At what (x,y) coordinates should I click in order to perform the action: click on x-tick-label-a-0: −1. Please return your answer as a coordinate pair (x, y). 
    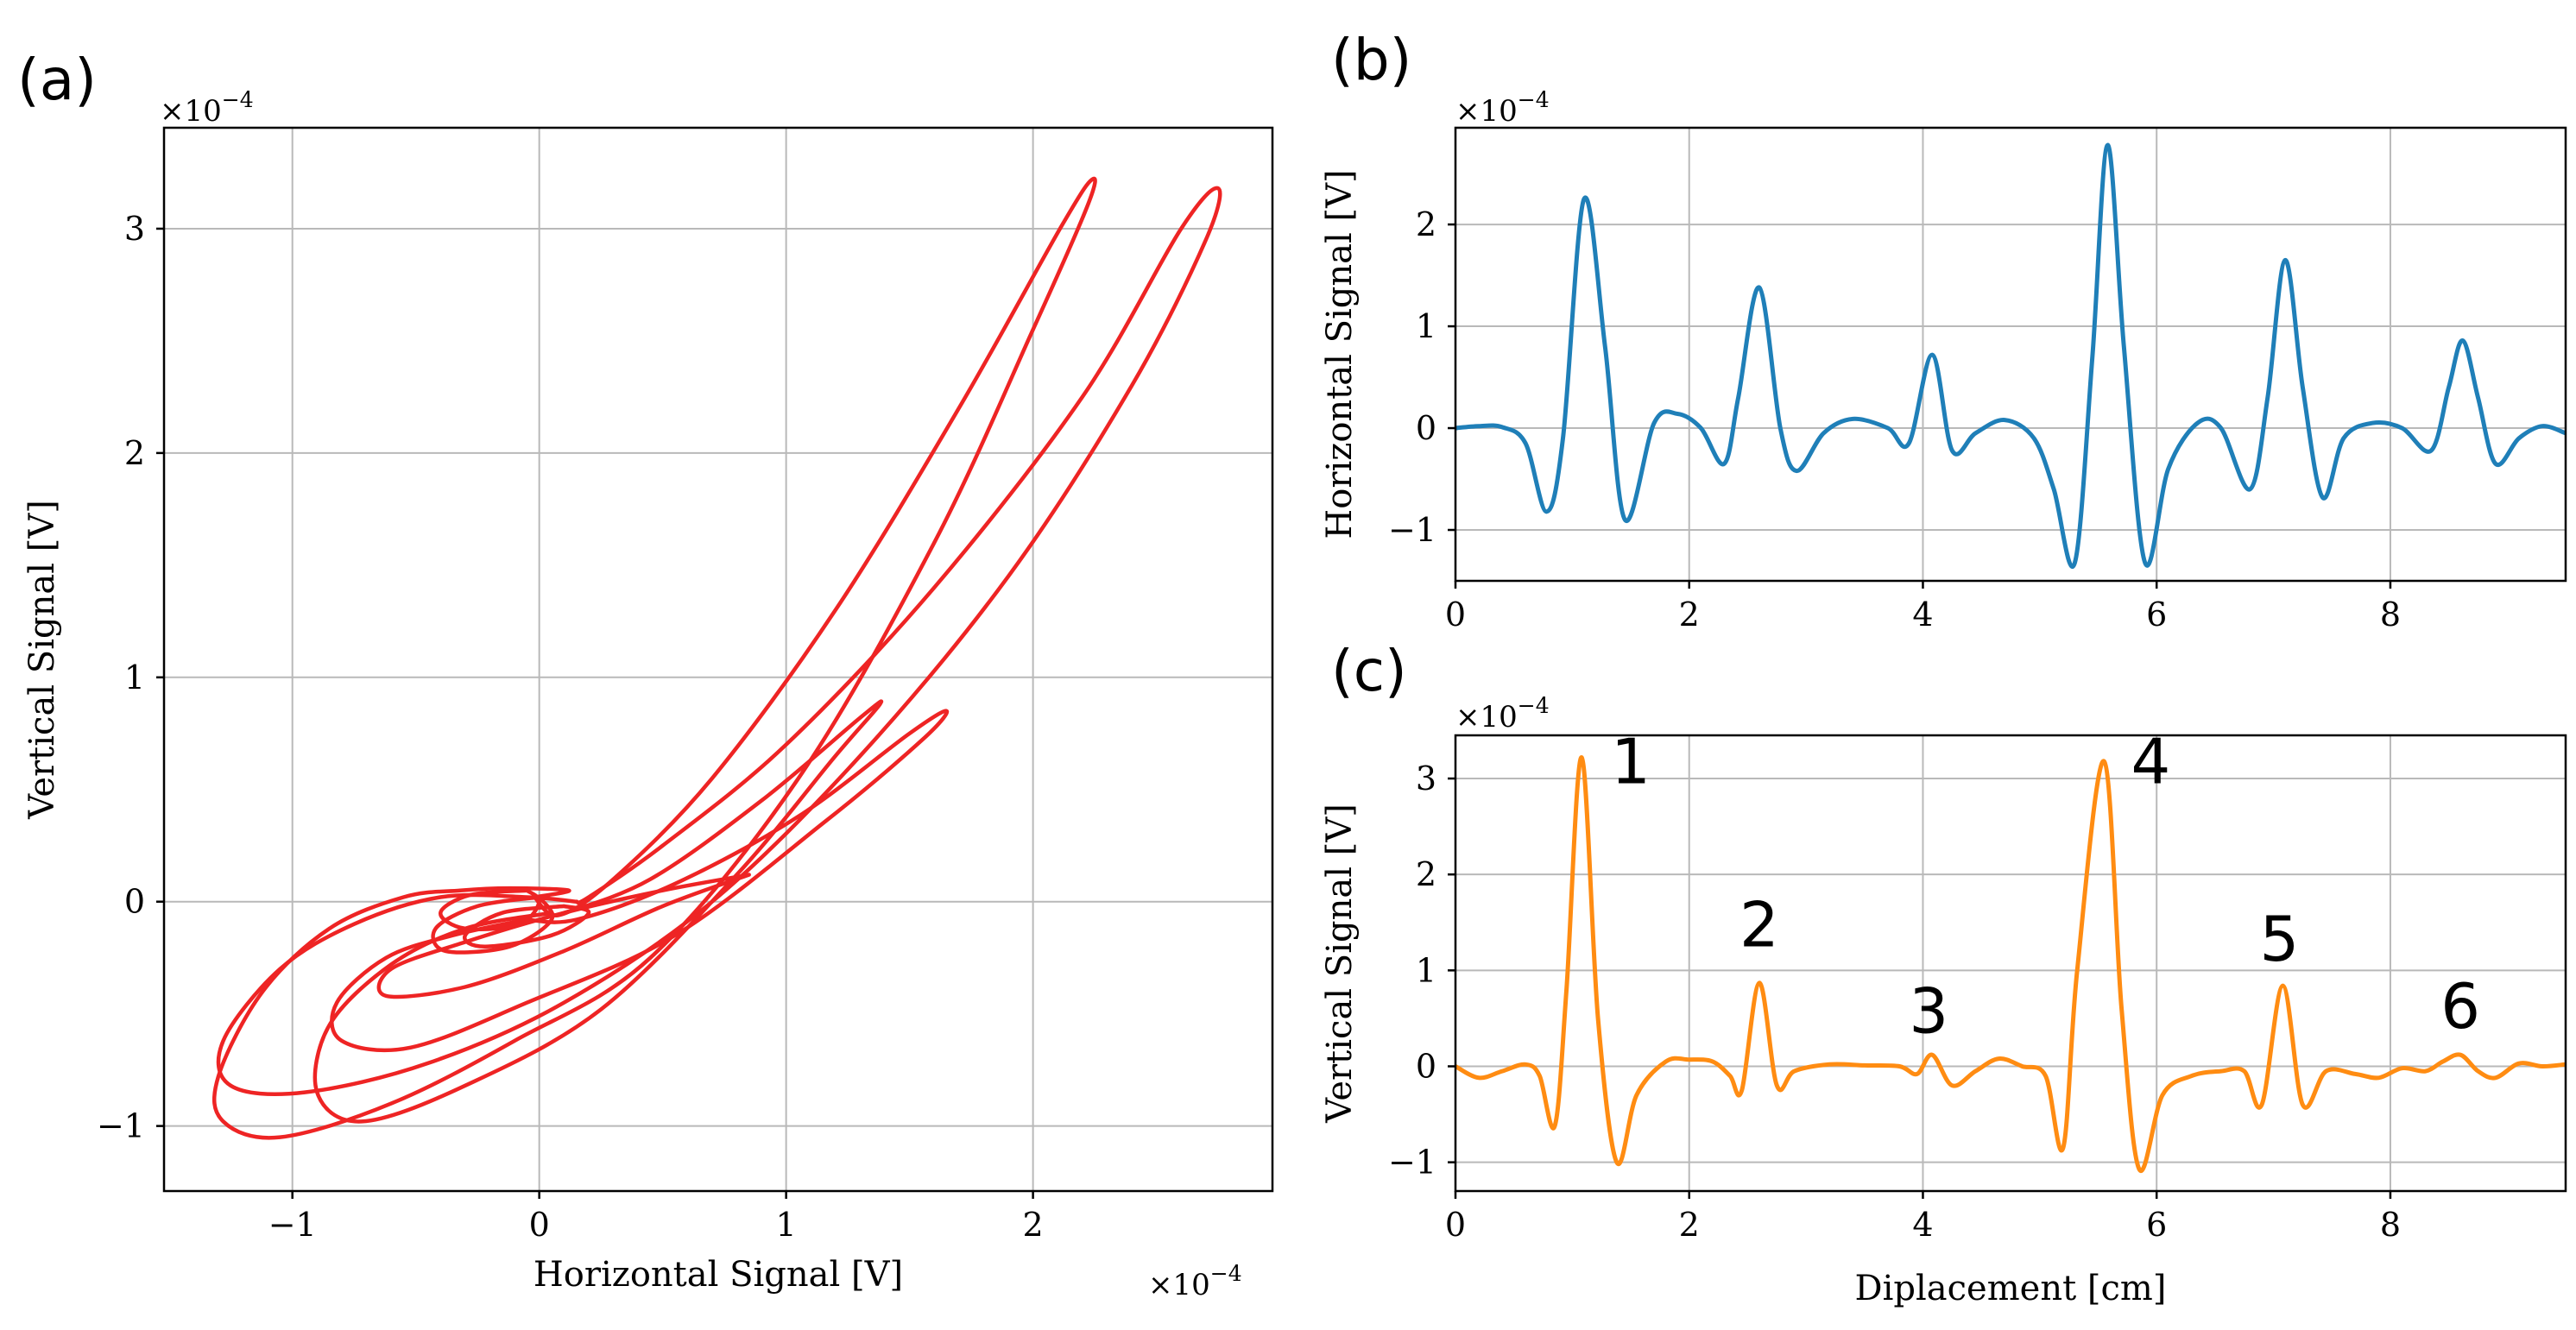
    Looking at the image, I should click on (292, 1225).